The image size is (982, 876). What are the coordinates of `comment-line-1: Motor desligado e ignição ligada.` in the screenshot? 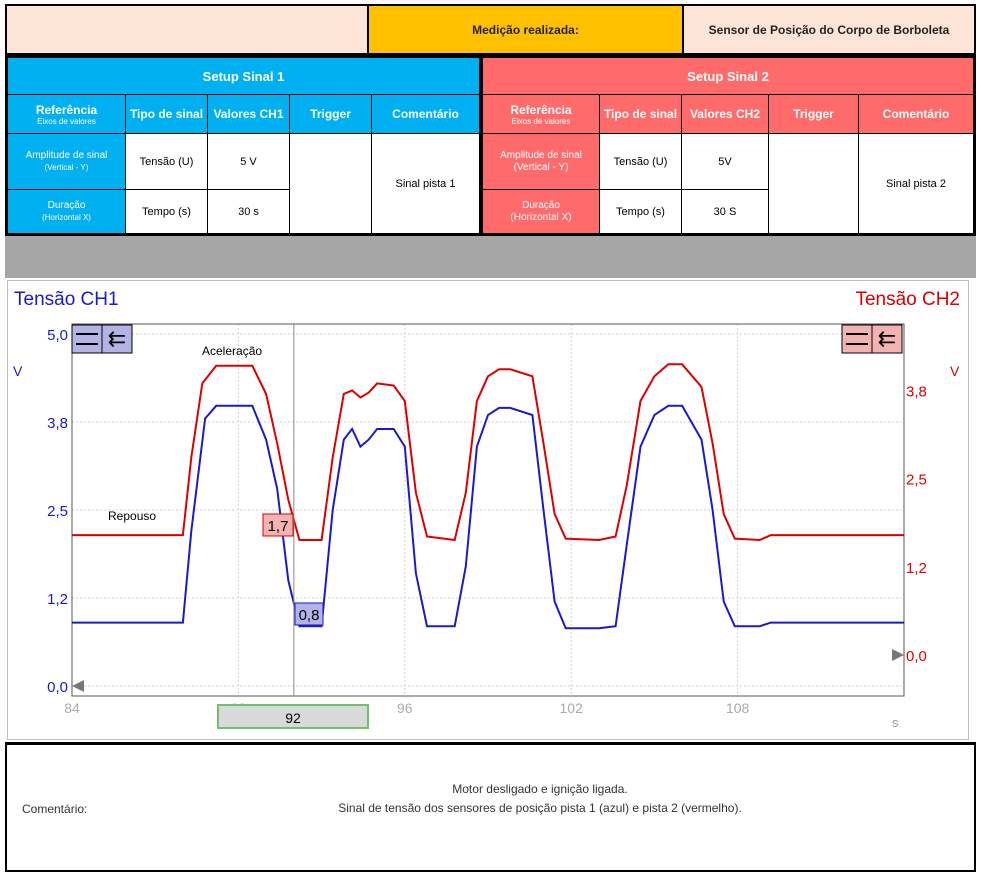 It's located at (540, 789).